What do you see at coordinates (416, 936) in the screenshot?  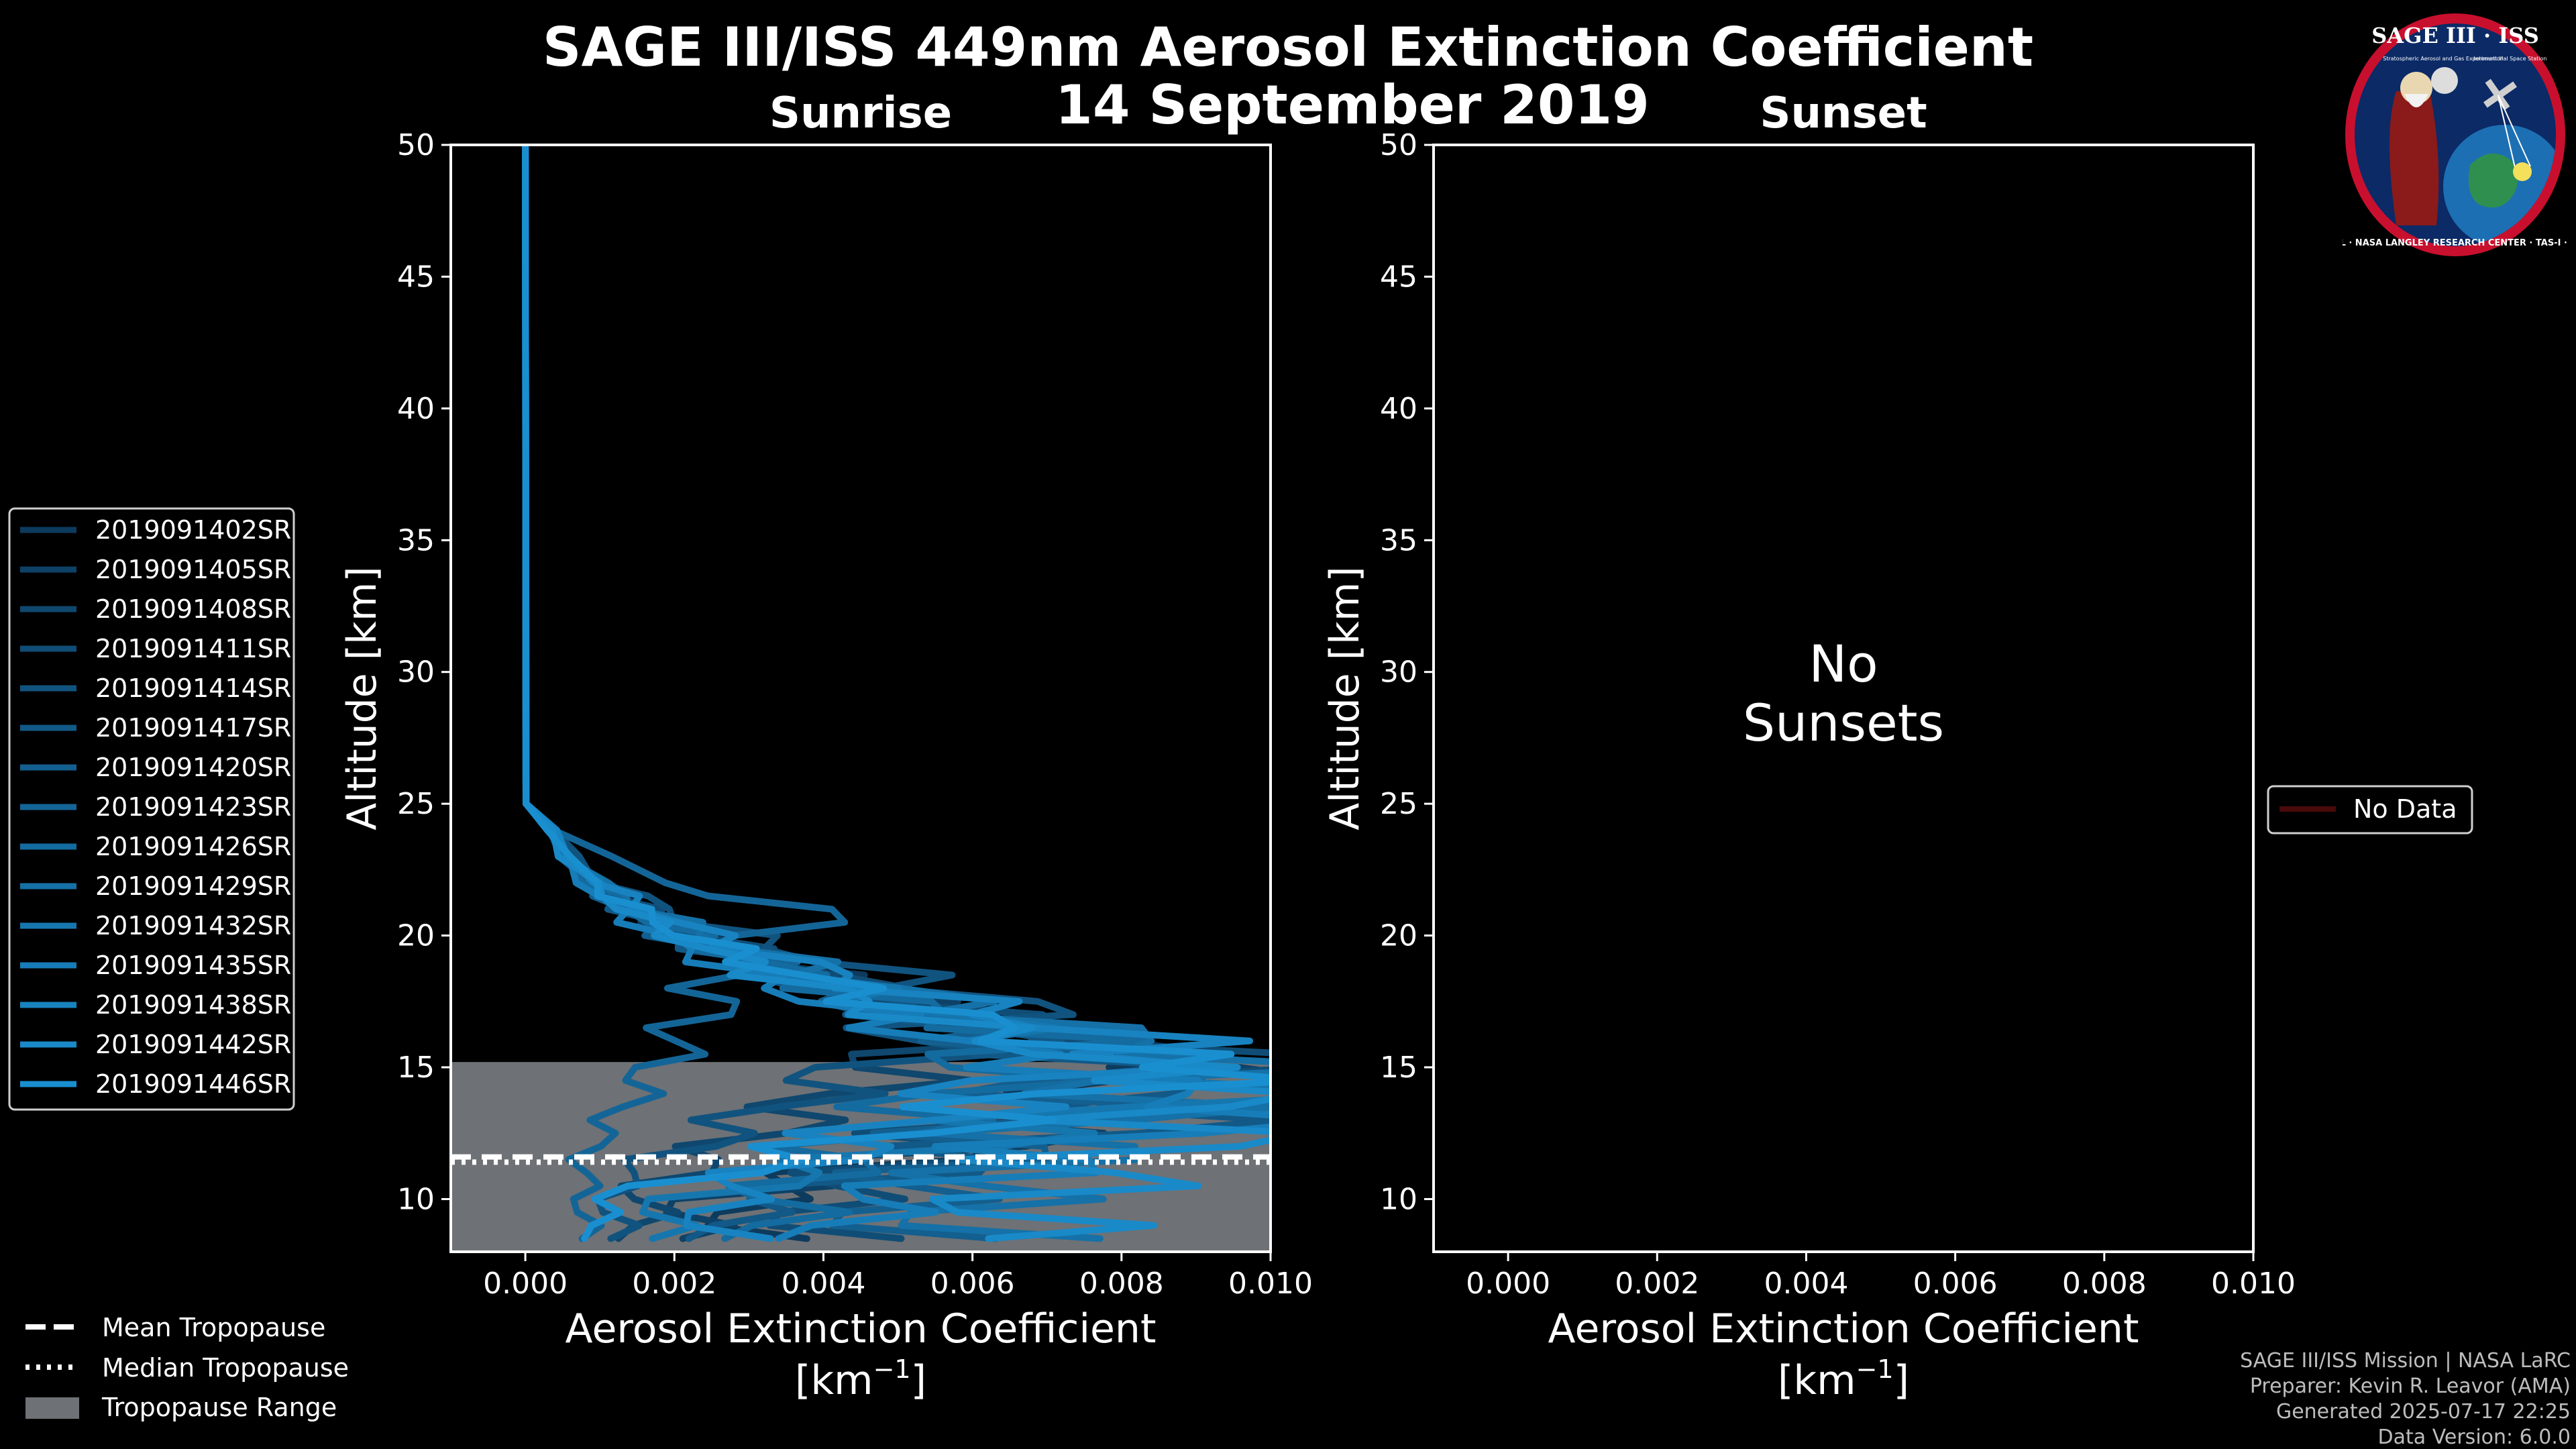 I see `sunrise-y-tick-label: 20` at bounding box center [416, 936].